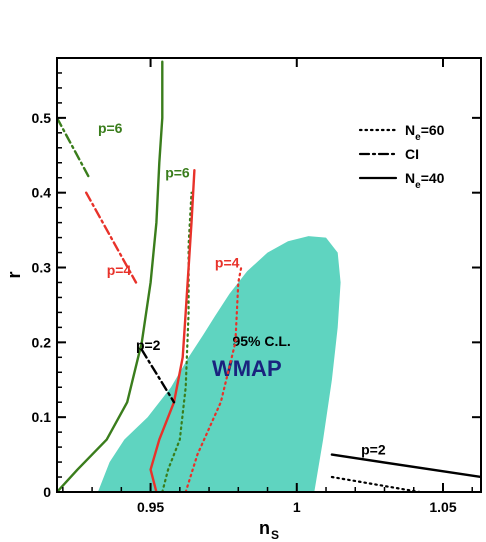  What do you see at coordinates (275, 535) in the screenshot?
I see `x-axis-label-subscript: S` at bounding box center [275, 535].